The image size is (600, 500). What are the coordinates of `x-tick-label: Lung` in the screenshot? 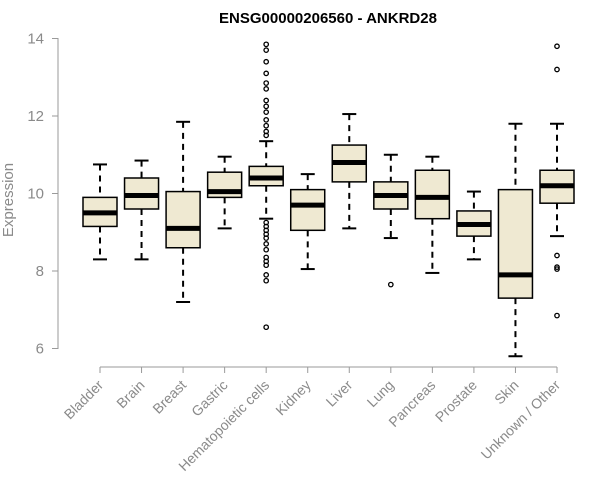 It's located at (380, 393).